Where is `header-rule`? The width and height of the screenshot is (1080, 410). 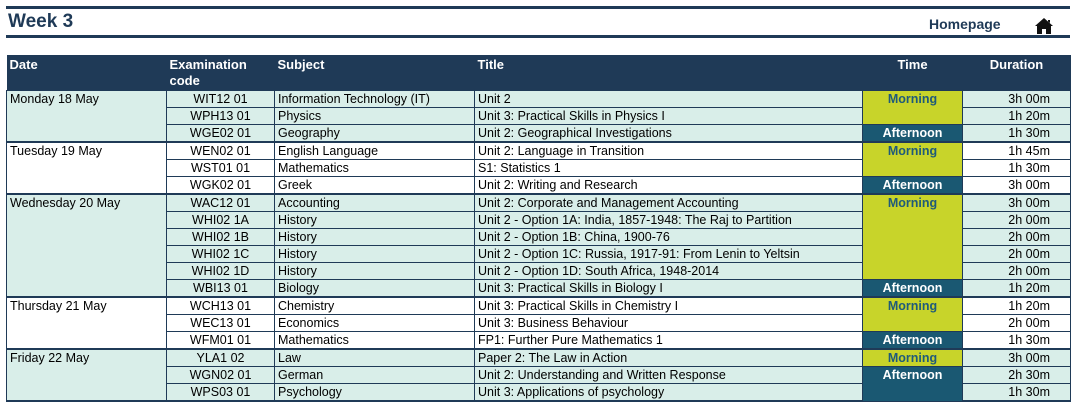 header-rule is located at coordinates (538, 36).